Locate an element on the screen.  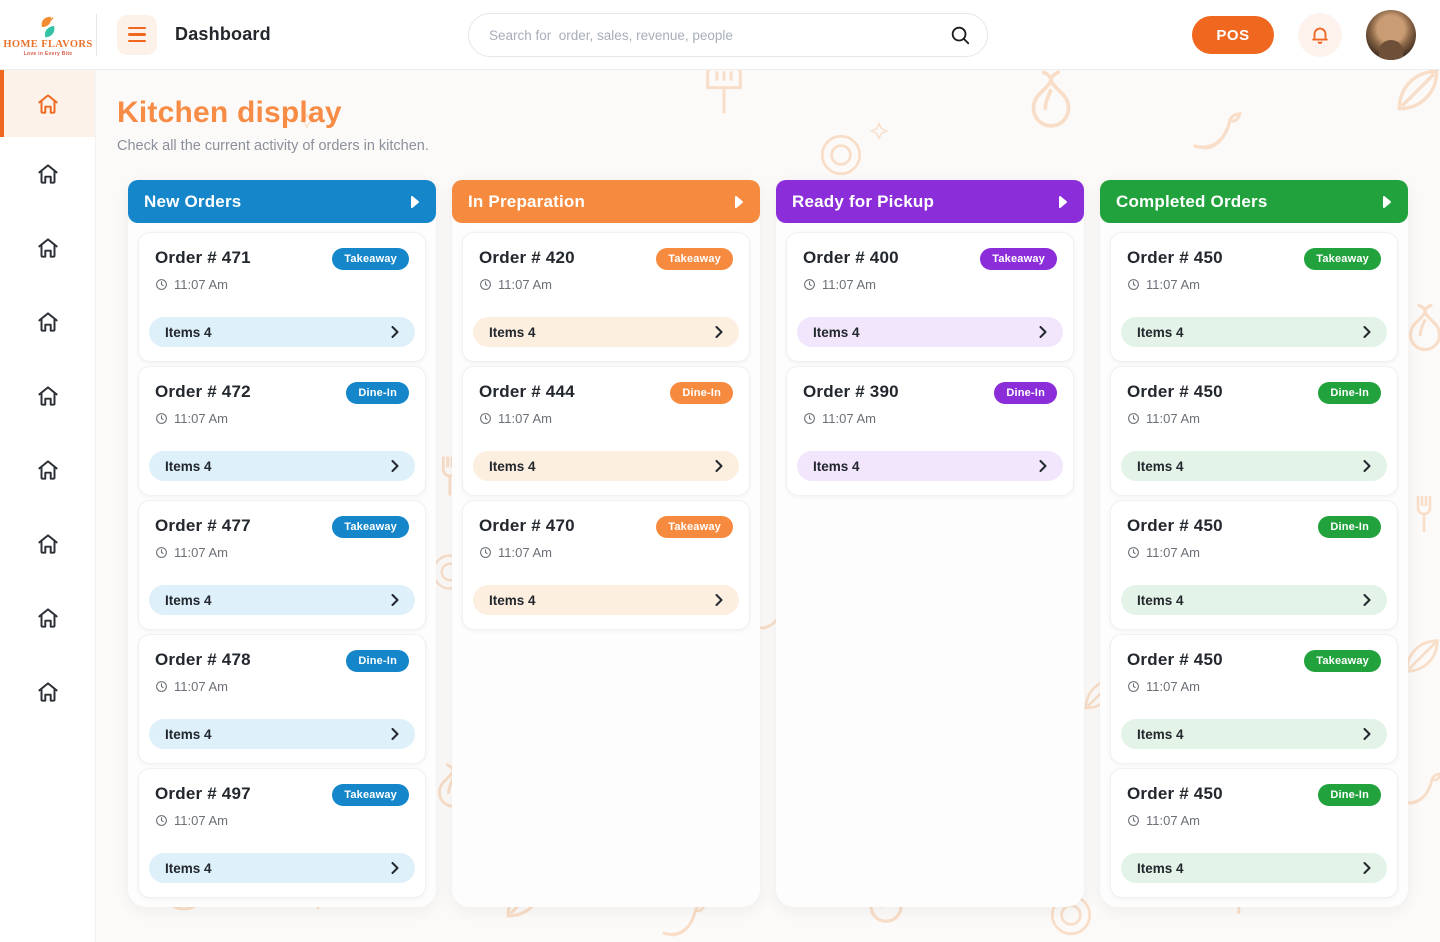
order-card: Order # 497 Takeaway 11:07 Am Items 4 is located at coordinates (282, 833).